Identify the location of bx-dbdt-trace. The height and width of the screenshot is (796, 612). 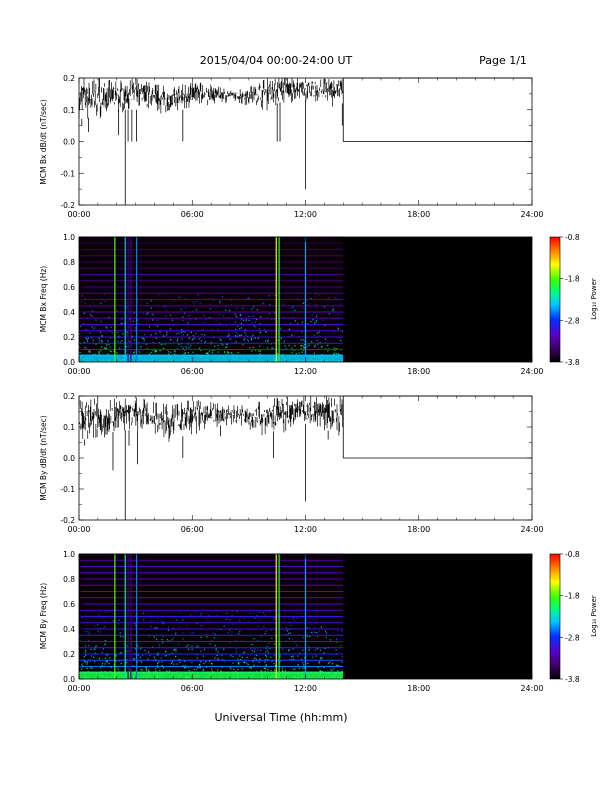
(210, 98).